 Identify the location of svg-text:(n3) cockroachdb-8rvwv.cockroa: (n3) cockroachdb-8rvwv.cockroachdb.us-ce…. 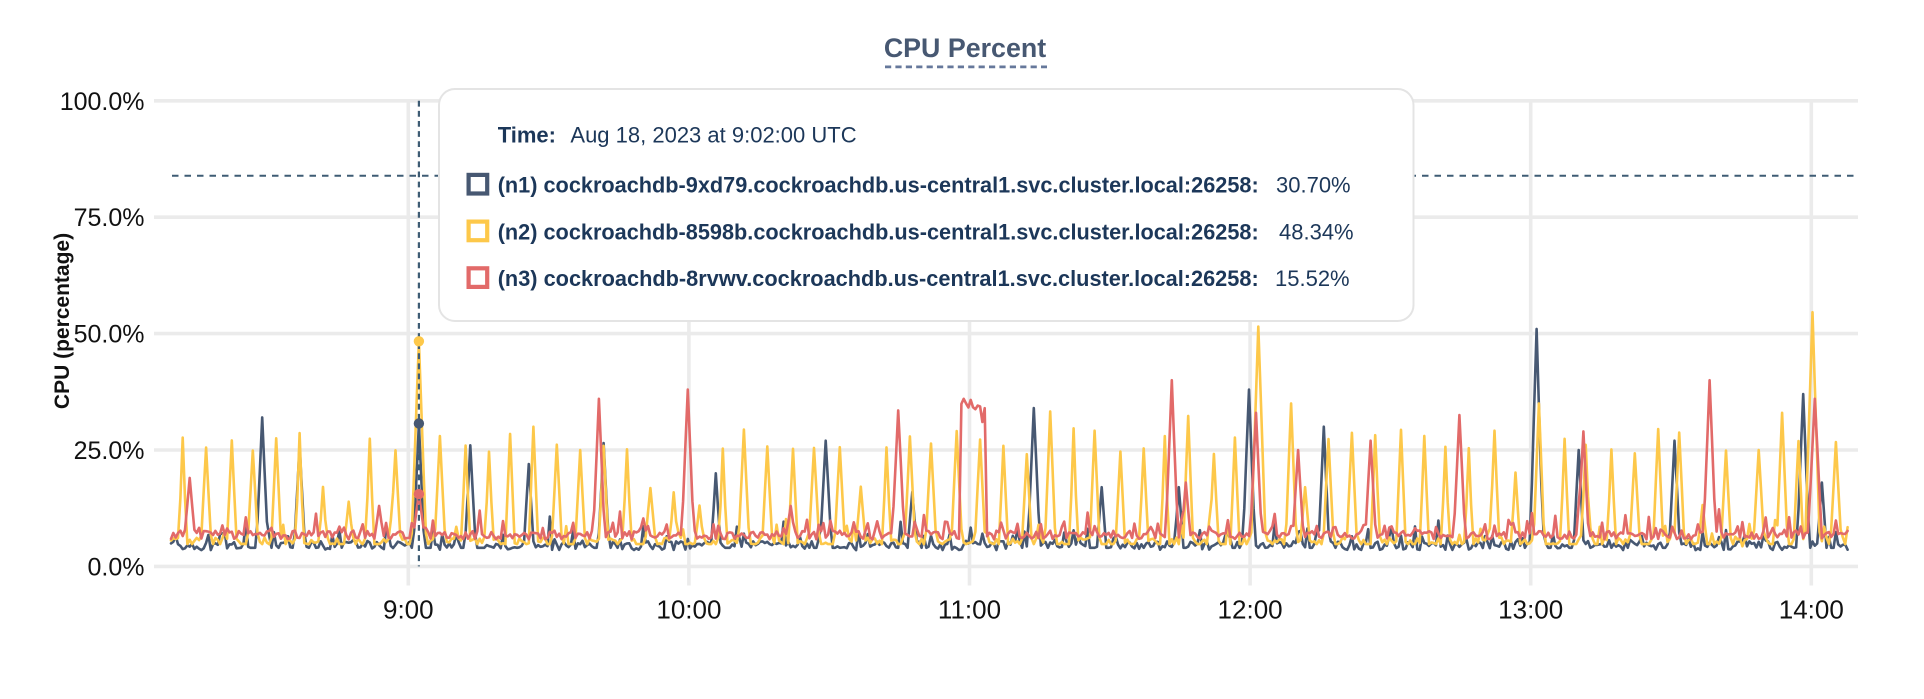
(878, 278).